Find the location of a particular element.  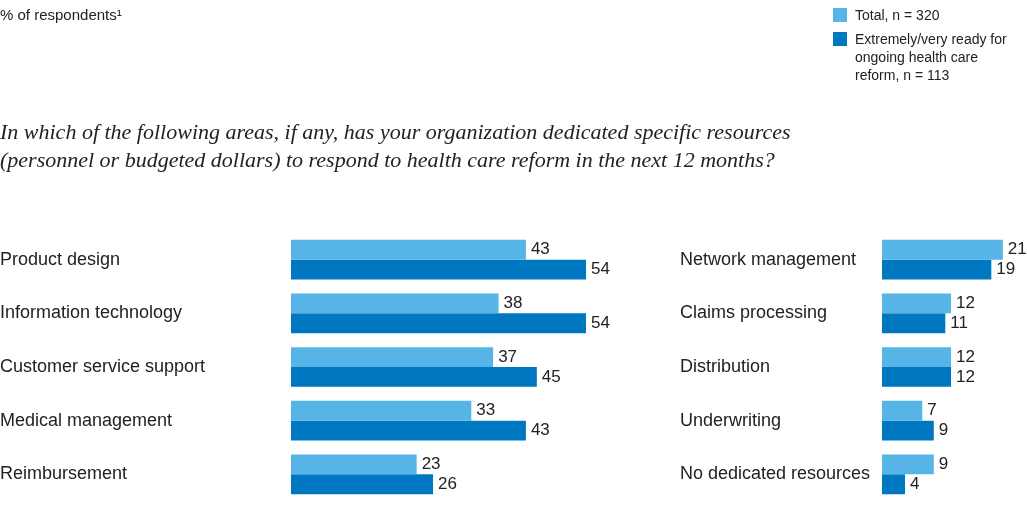

data-label: 11 is located at coordinates (959, 322).